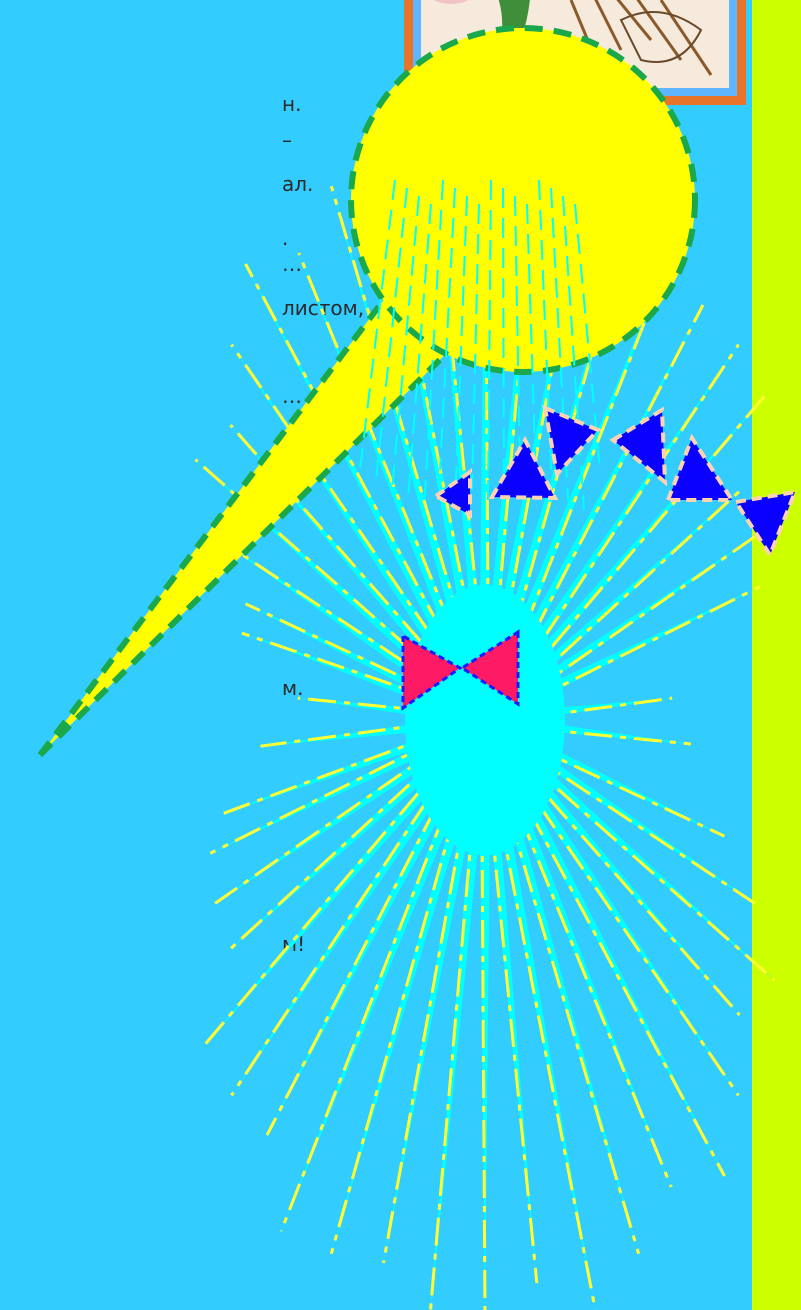  Describe the element at coordinates (292, 104) in the screenshot. I see `poem-line-1: н.` at that location.